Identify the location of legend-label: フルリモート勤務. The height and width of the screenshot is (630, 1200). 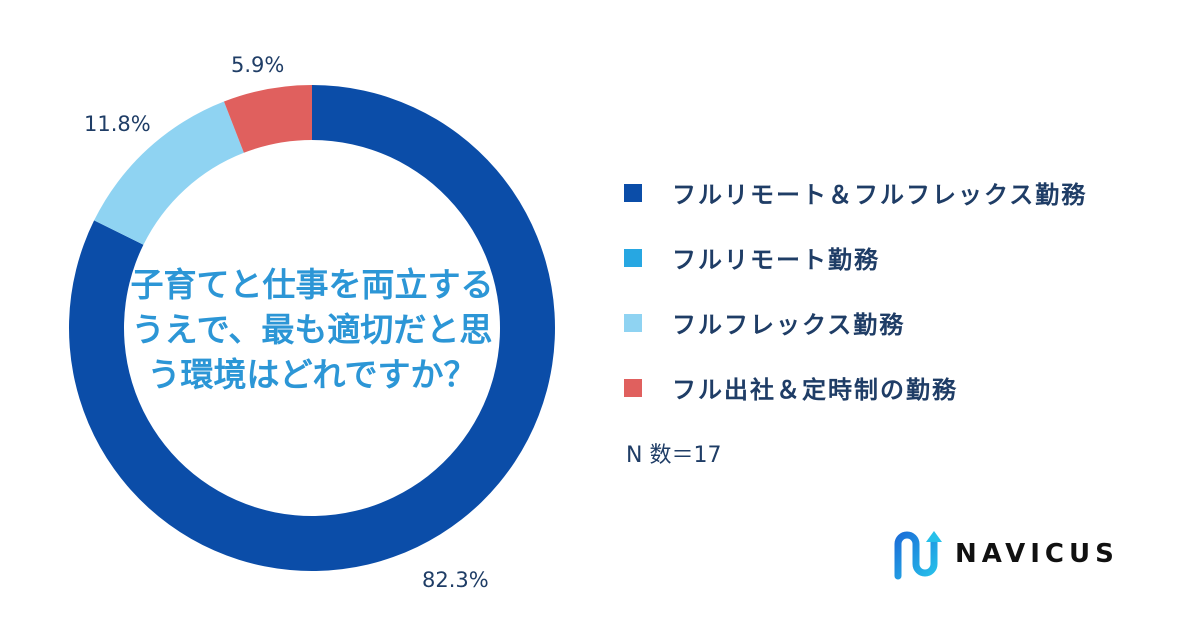
(776, 260).